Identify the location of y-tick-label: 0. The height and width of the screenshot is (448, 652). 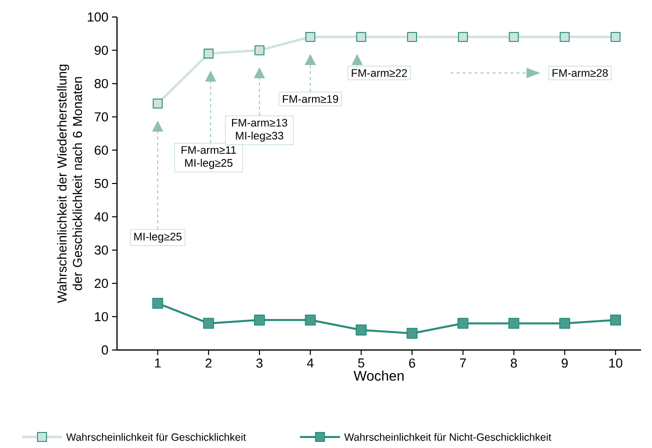
(105, 350).